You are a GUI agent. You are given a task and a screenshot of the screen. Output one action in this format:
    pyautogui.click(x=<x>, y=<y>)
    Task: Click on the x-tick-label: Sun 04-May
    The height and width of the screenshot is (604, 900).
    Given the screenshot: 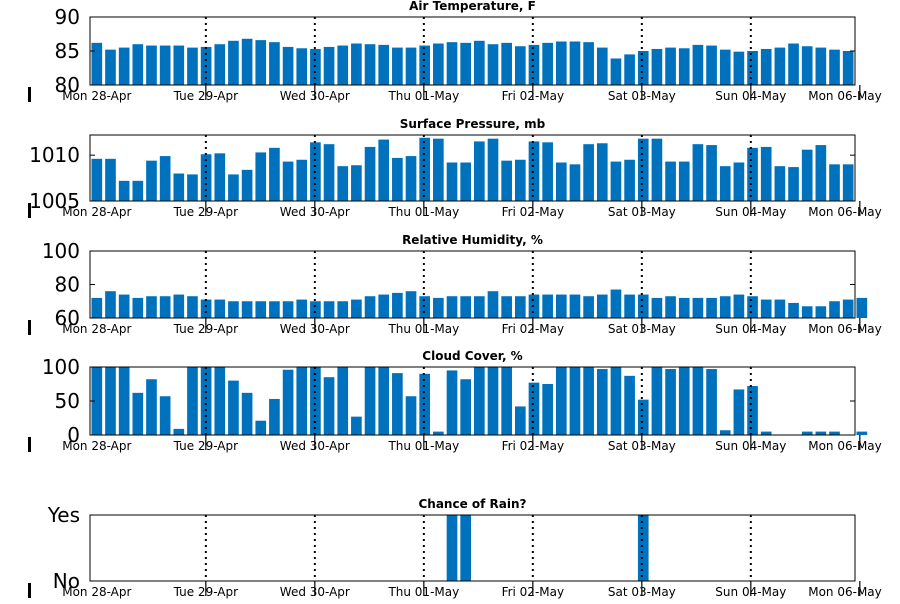 What is the action you would take?
    pyautogui.click(x=750, y=592)
    